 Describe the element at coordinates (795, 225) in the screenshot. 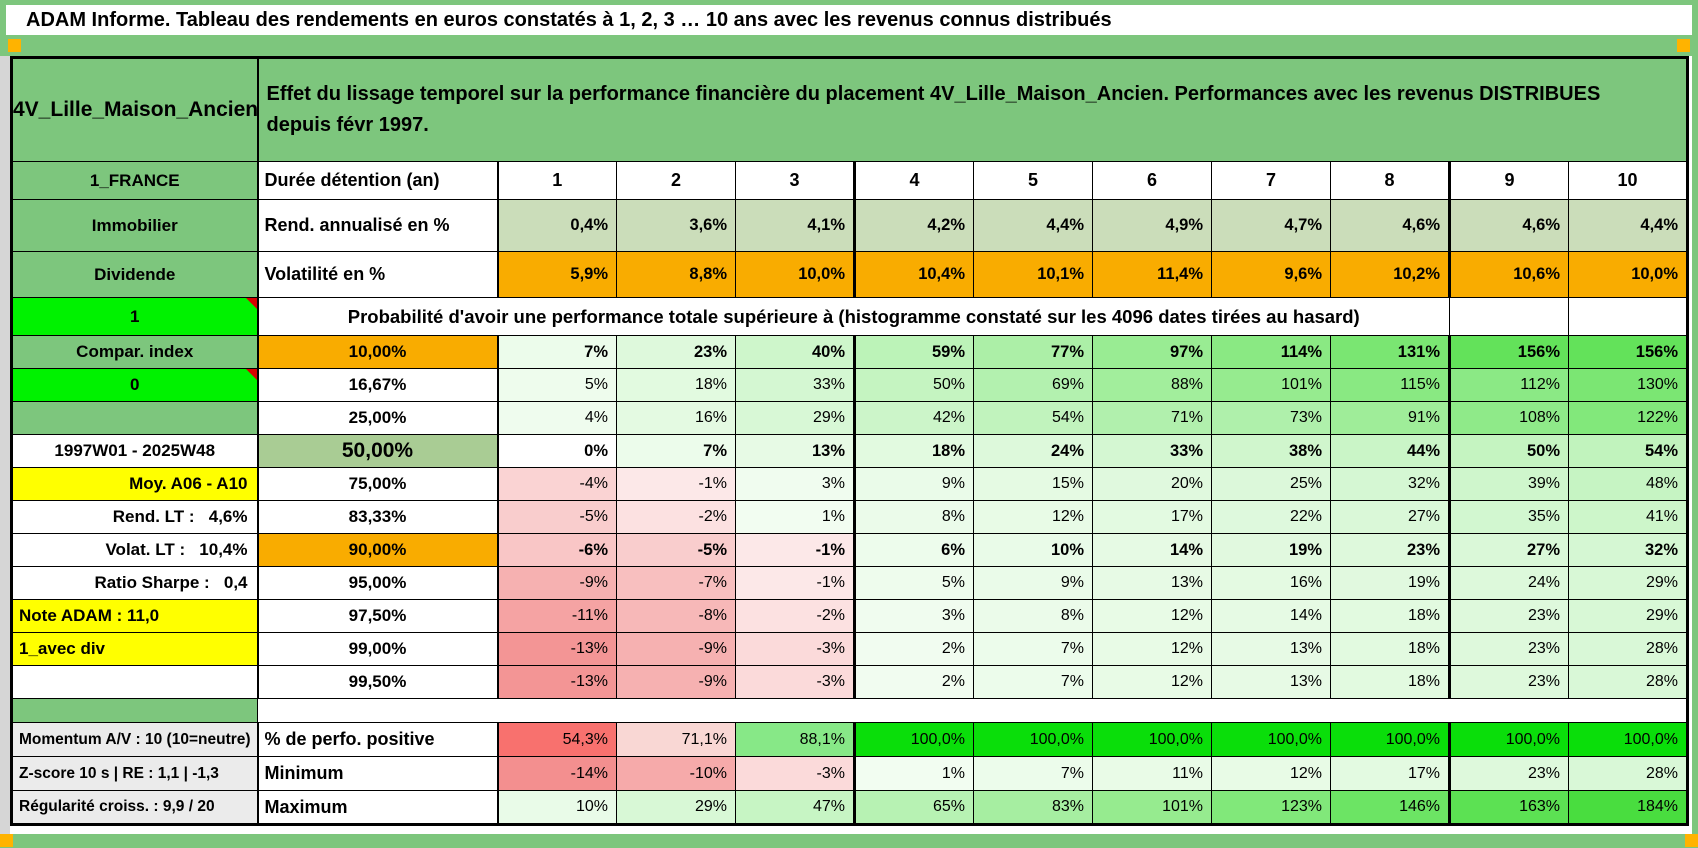

I see `value-cell: 4,1%` at that location.